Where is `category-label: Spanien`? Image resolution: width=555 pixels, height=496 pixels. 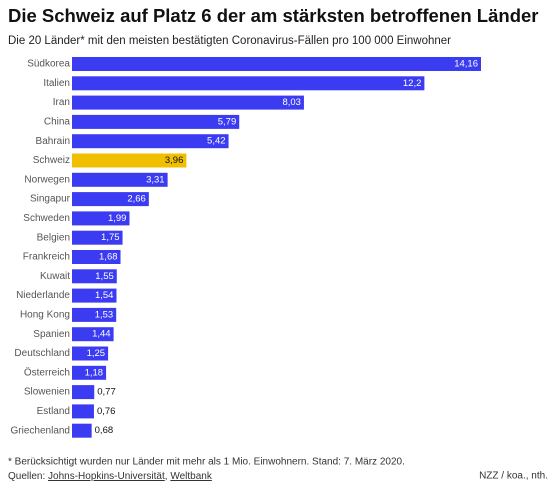
category-label: Spanien is located at coordinates (51, 334).